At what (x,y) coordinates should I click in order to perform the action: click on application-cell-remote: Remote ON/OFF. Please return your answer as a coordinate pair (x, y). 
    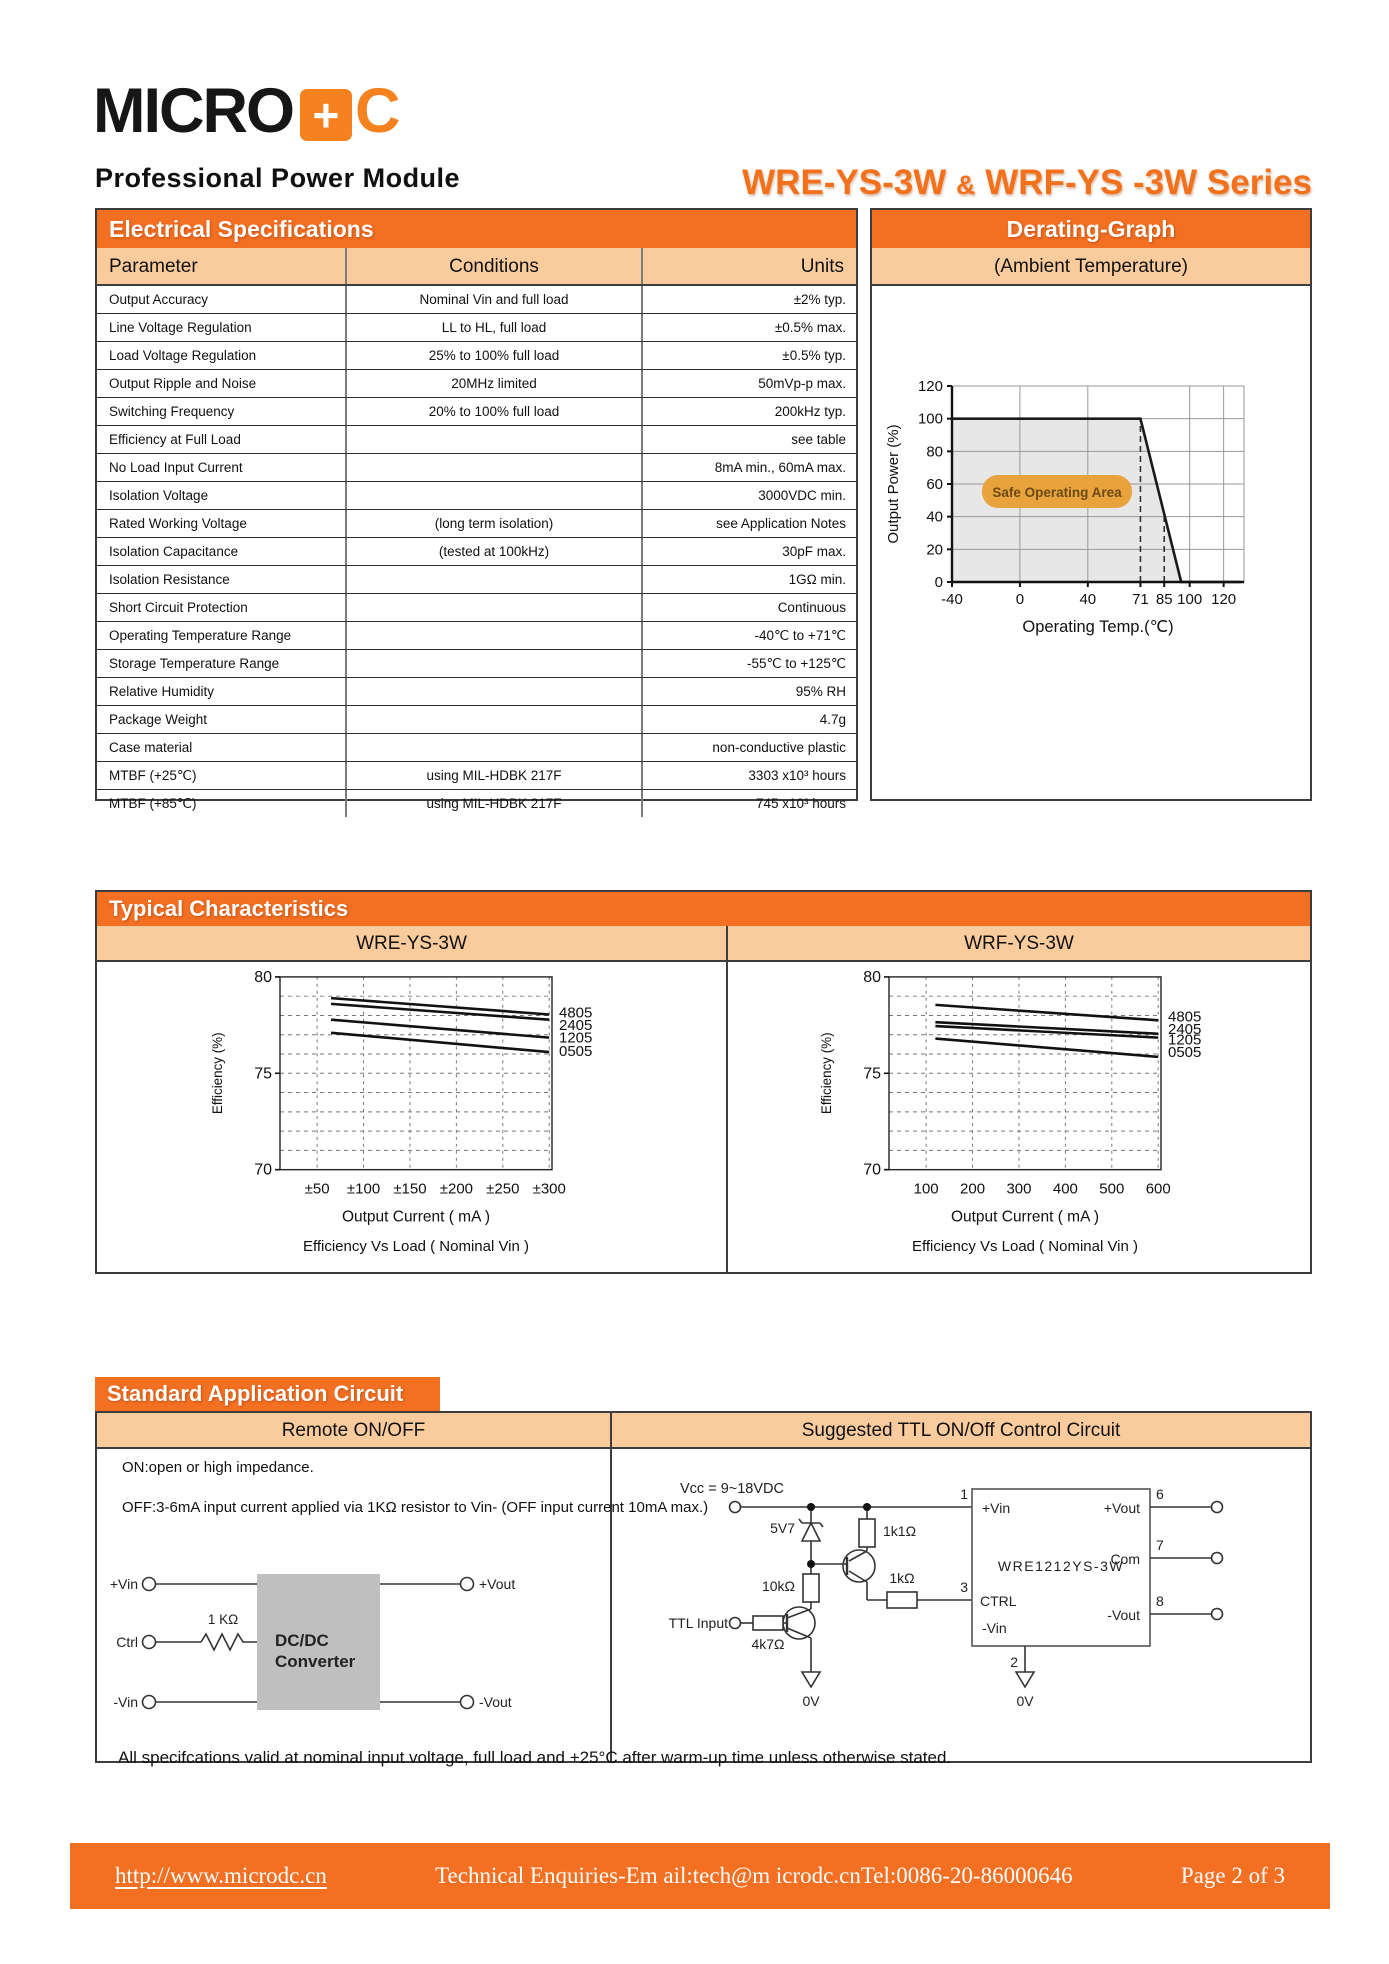
    Looking at the image, I should click on (353, 1430).